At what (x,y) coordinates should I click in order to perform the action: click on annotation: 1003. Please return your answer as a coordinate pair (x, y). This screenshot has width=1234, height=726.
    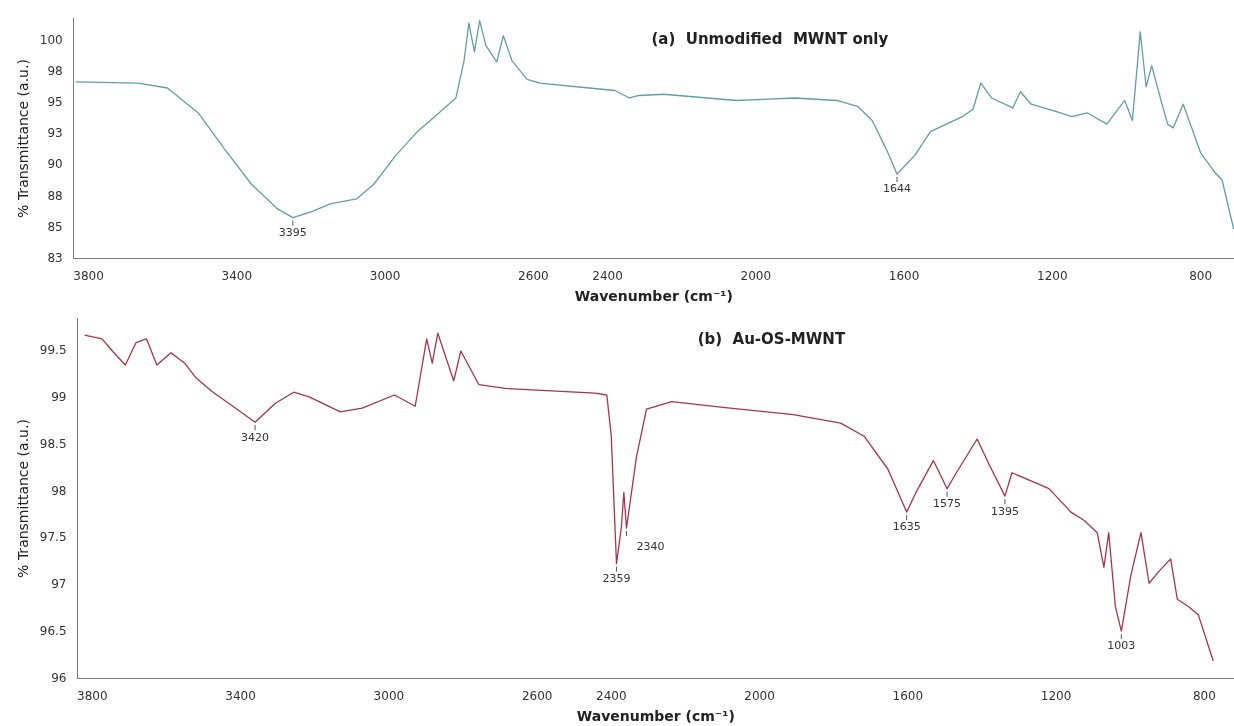
    Looking at the image, I should click on (1121, 646).